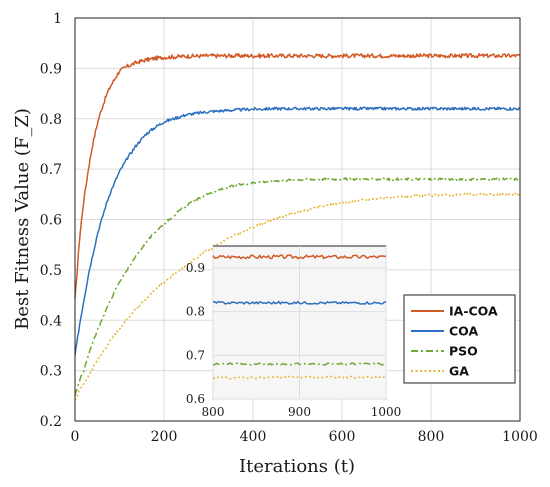  What do you see at coordinates (51, 69) in the screenshot?
I see `y-tick-label: 0.9` at bounding box center [51, 69].